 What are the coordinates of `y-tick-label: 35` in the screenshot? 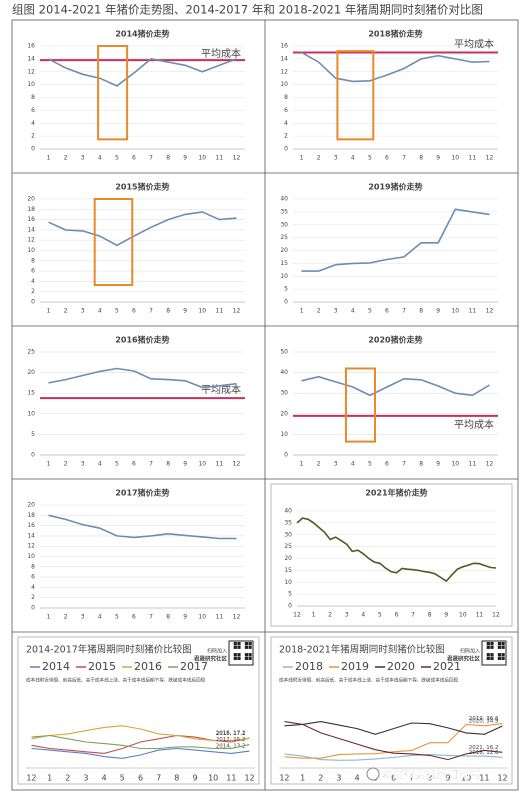 It's located at (288, 522).